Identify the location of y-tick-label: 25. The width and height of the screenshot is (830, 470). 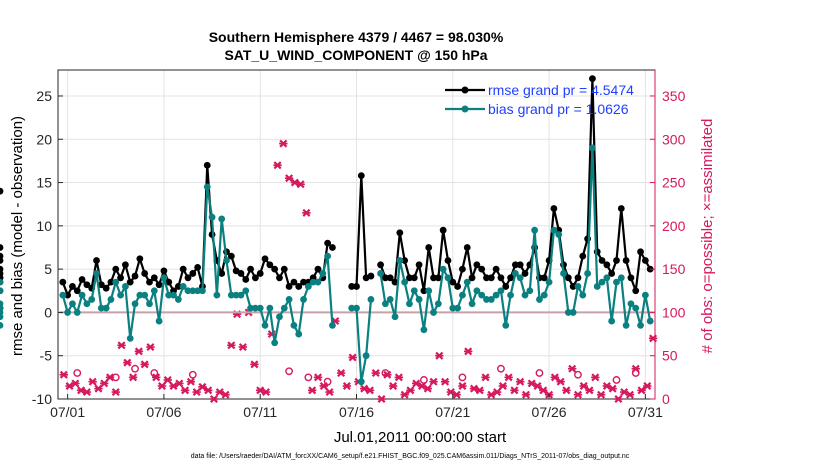
(44, 96).